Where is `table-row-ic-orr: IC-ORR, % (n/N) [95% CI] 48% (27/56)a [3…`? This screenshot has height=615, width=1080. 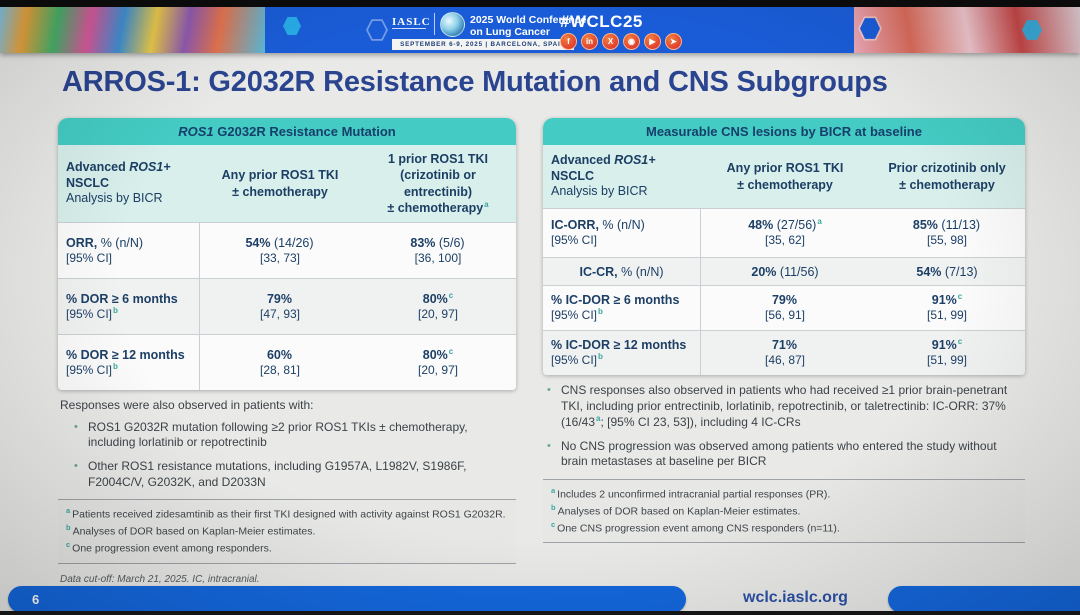
table-row-ic-orr: IC-ORR, % (n/N) [95% CI] 48% (27/56)a [3… is located at coordinates (784, 232).